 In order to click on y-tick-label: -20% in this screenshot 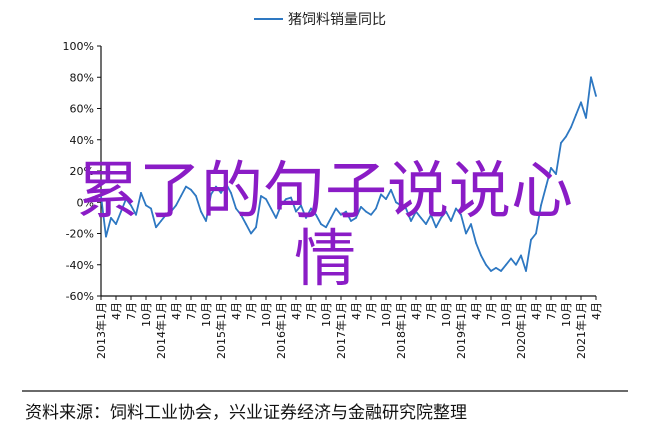, I will do `click(80, 234)`.